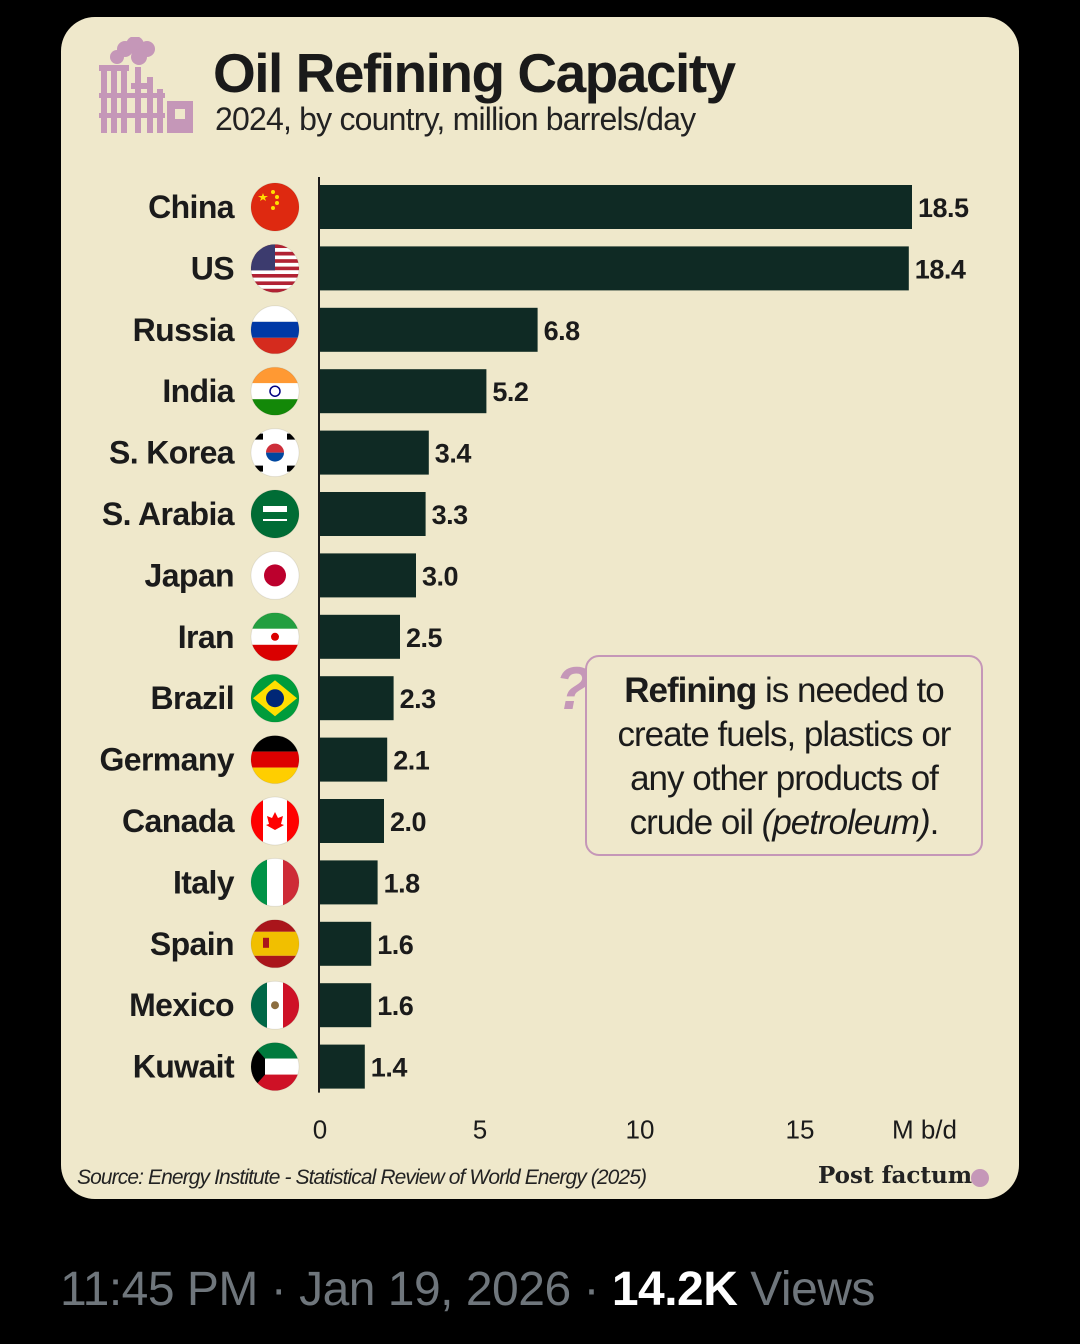 The height and width of the screenshot is (1344, 1080). I want to click on value-label: 2.1, so click(411, 761).